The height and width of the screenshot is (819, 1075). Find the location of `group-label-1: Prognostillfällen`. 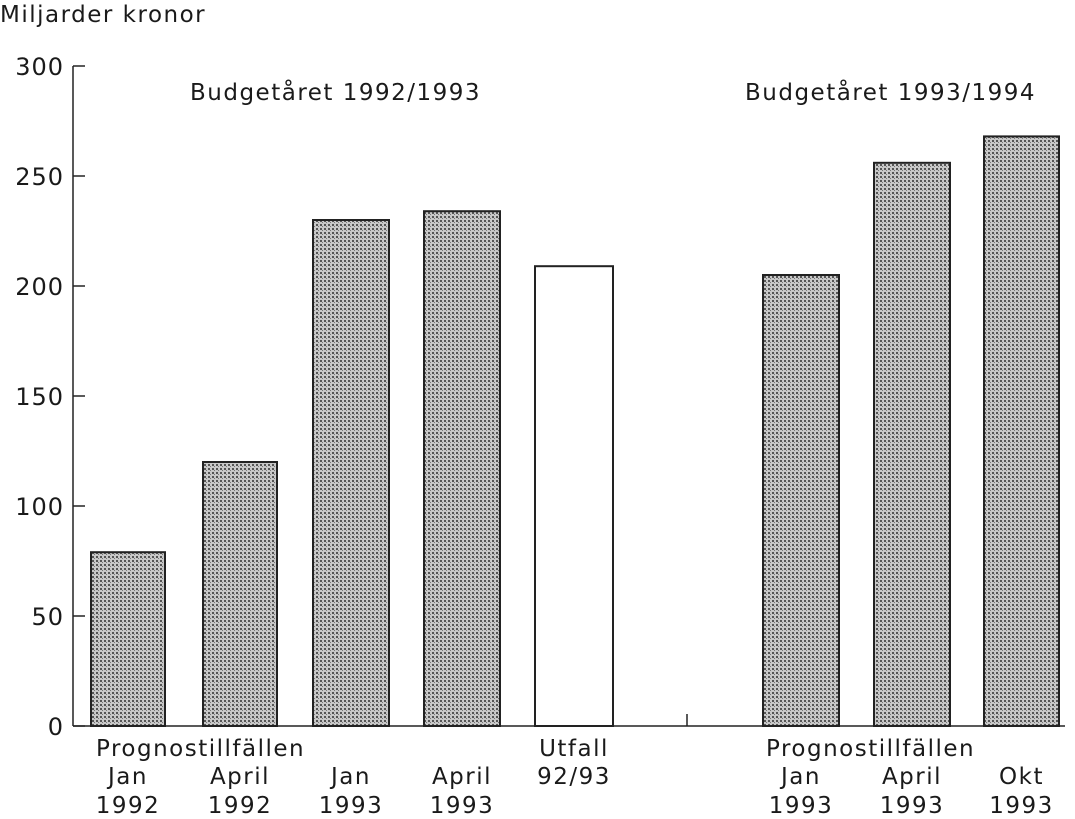

group-label-1: Prognostillfällen is located at coordinates (200, 749).